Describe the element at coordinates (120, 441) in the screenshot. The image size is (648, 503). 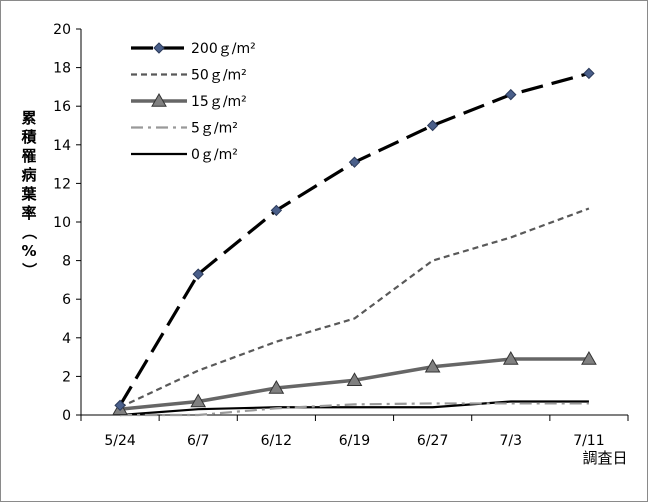
I see `x-tick-label: 5/24` at that location.